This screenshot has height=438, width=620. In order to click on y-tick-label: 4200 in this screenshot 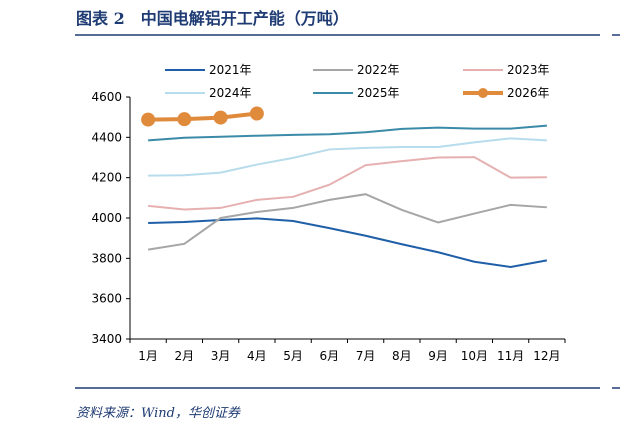, I will do `click(106, 178)`.